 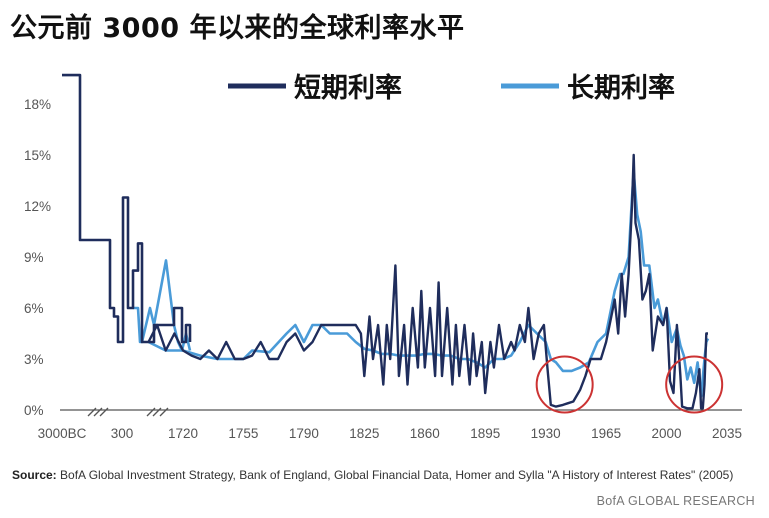 I want to click on y-tick-label: 0%, so click(x=34, y=410).